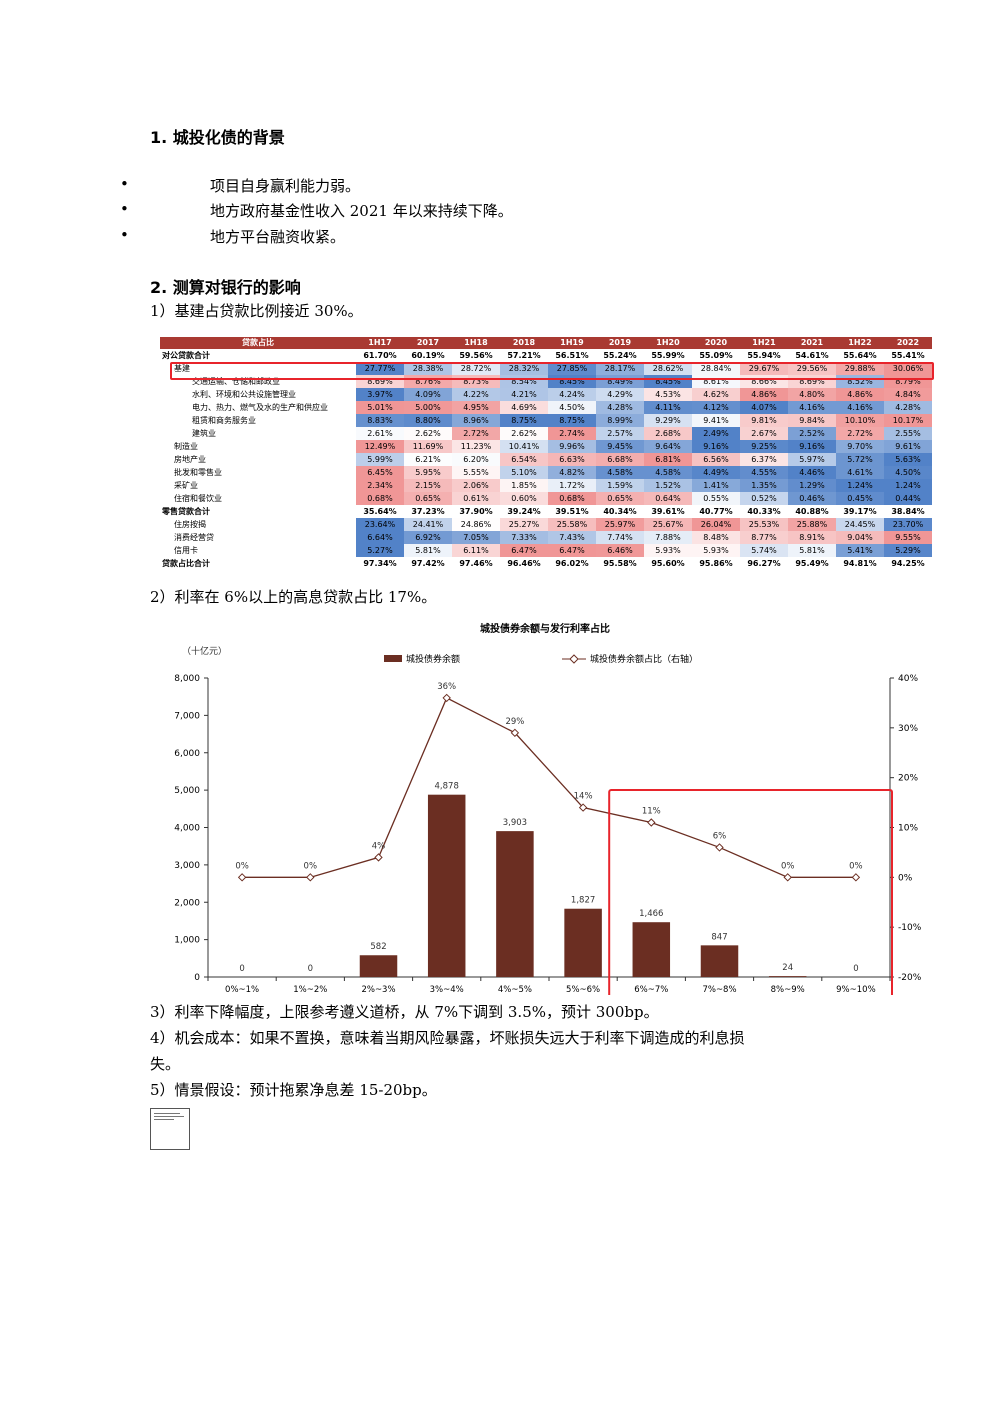  What do you see at coordinates (186, 355) in the screenshot?
I see `row-label: 对公贷款合计` at bounding box center [186, 355].